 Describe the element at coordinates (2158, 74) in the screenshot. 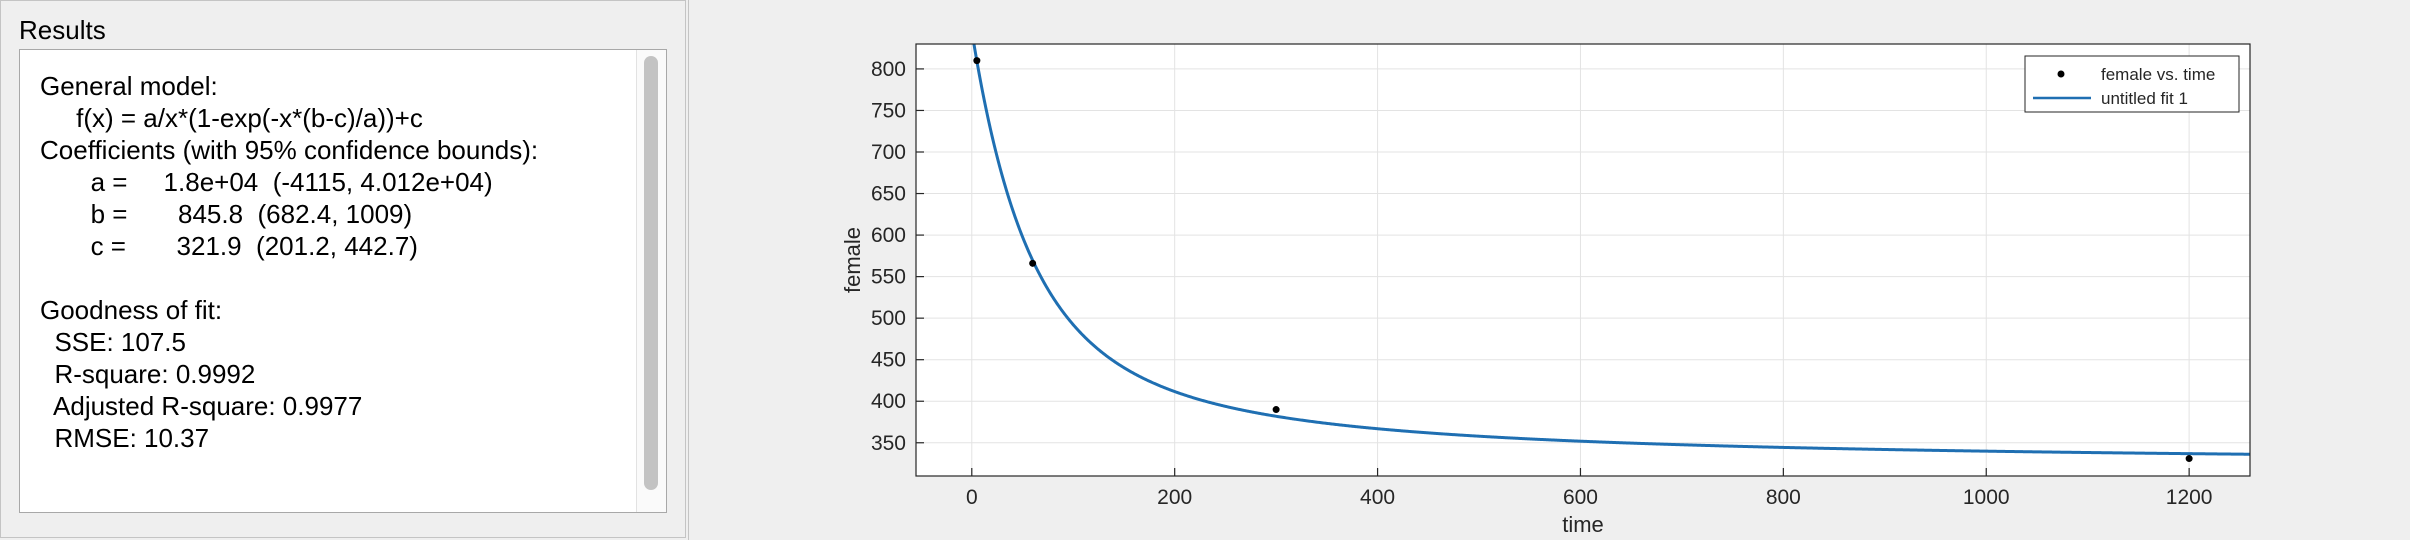

I see `legend-label-points: female vs. time` at that location.